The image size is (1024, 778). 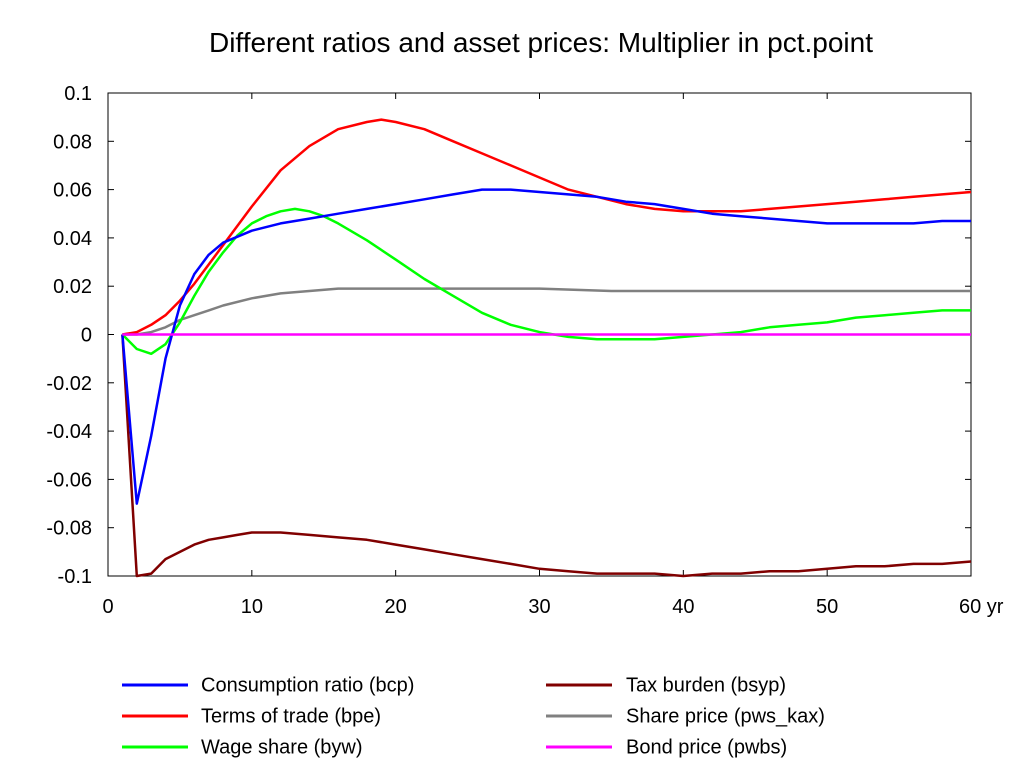 I want to click on x-tick-label: 30, so click(x=539, y=607).